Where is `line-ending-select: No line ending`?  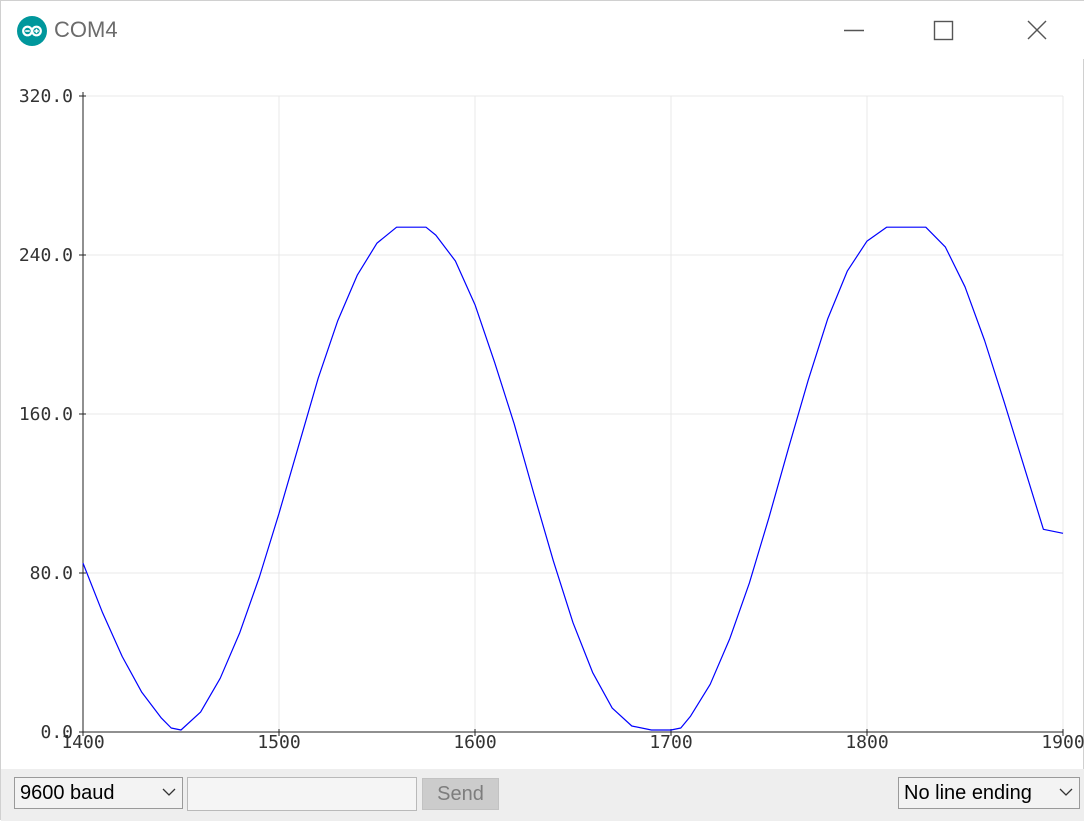
line-ending-select: No line ending is located at coordinates (989, 793).